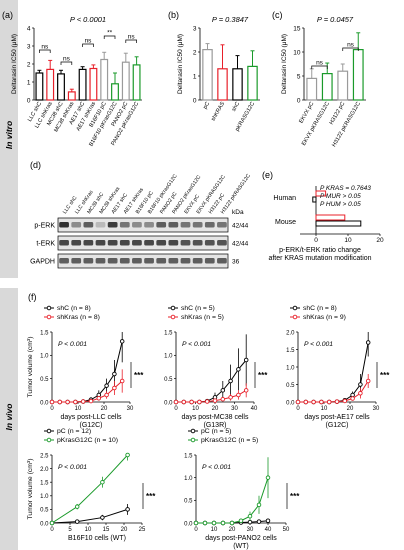 This screenshot has height=550, width=404. Describe the element at coordinates (241, 546) in the screenshot. I see `growth-plot-5-xlabel-sub: (WT)` at that location.